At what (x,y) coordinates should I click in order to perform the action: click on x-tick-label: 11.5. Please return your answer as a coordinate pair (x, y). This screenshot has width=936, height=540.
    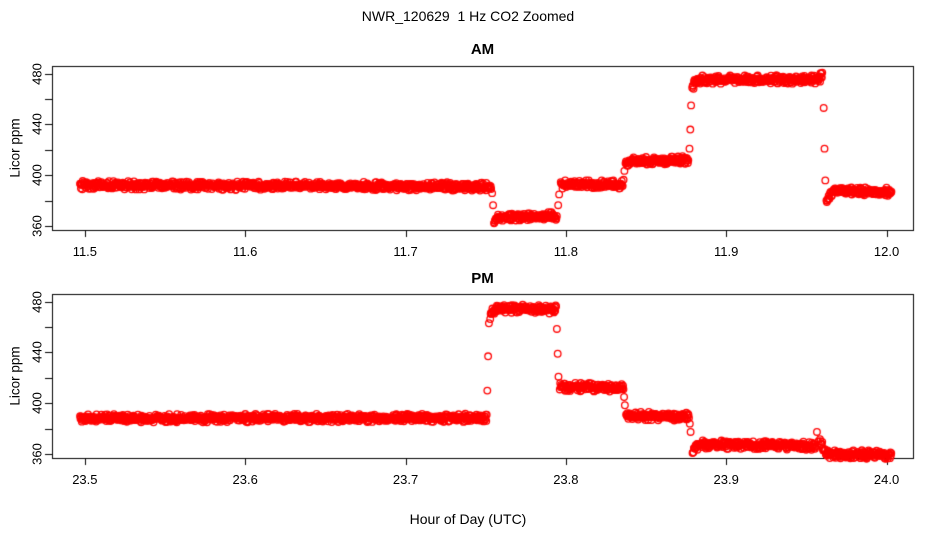
    Looking at the image, I should click on (85, 251).